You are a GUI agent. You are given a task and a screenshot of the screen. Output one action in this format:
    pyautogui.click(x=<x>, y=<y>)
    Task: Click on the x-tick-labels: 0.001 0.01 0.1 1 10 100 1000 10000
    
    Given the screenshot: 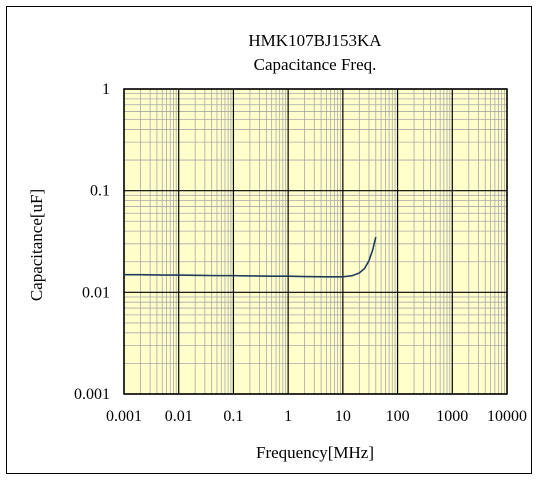 What is the action you would take?
    pyautogui.click(x=316, y=416)
    